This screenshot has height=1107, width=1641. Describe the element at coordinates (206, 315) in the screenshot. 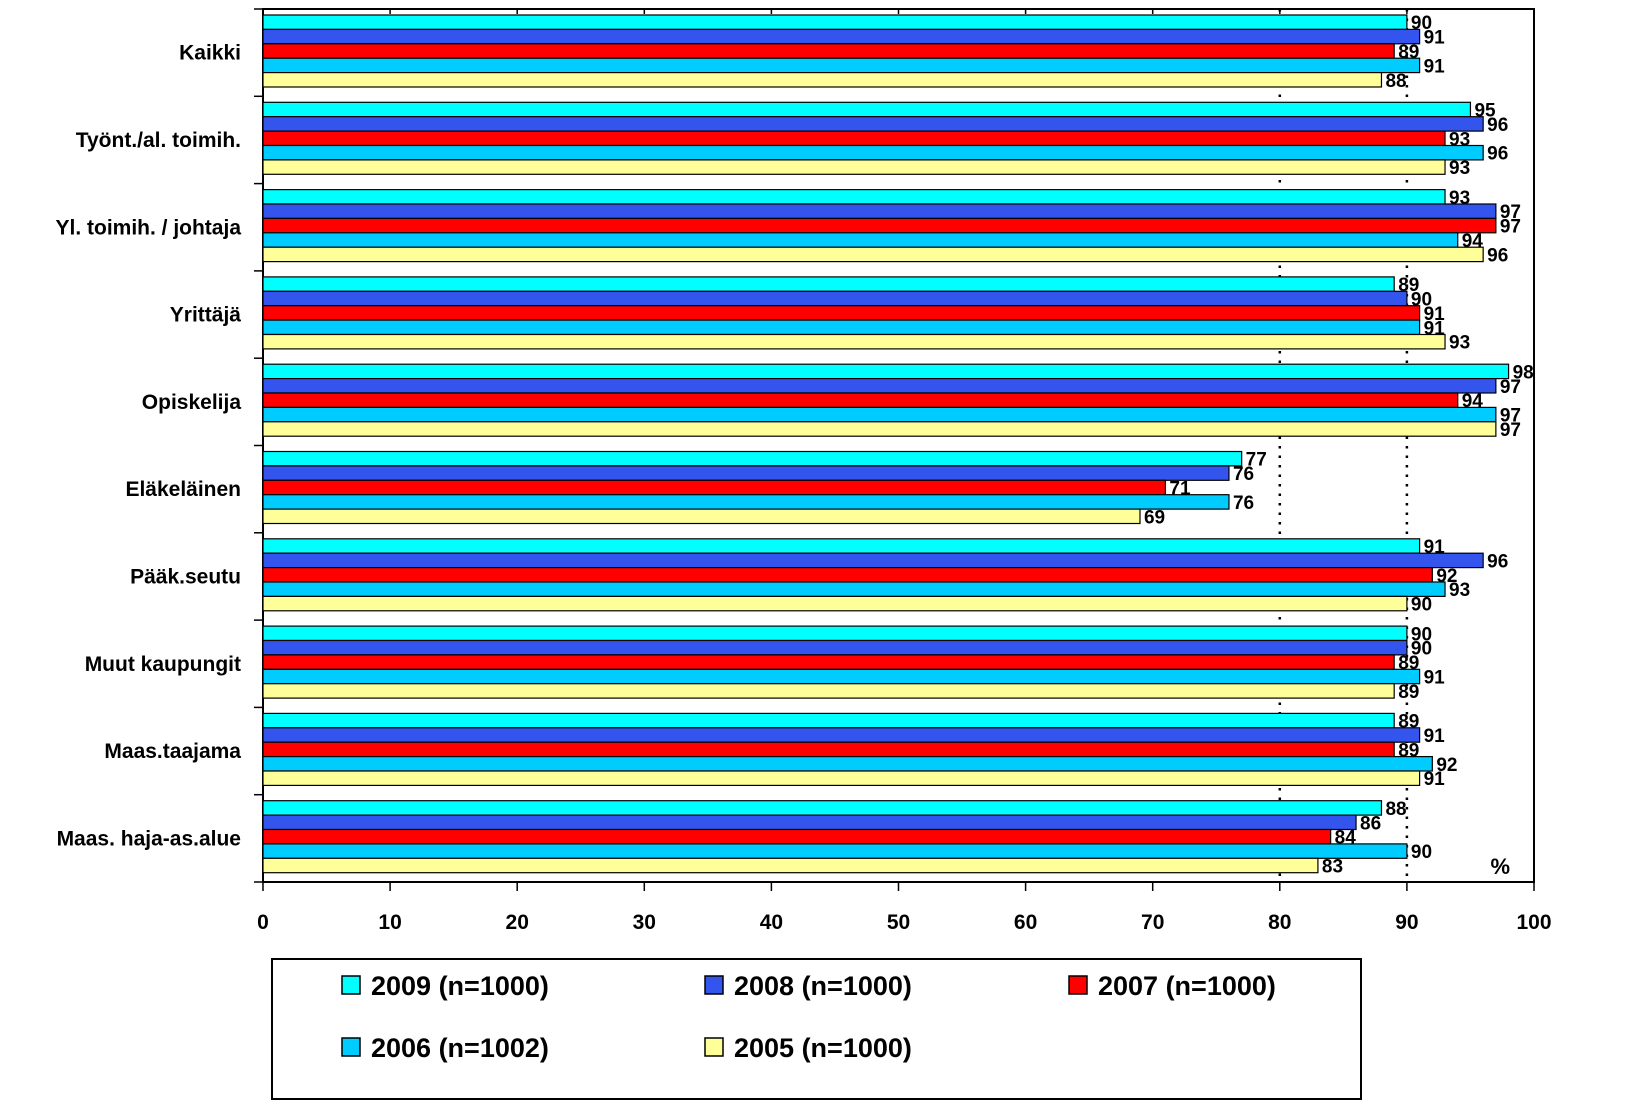

I see `category-label: Yrittäjä` at that location.